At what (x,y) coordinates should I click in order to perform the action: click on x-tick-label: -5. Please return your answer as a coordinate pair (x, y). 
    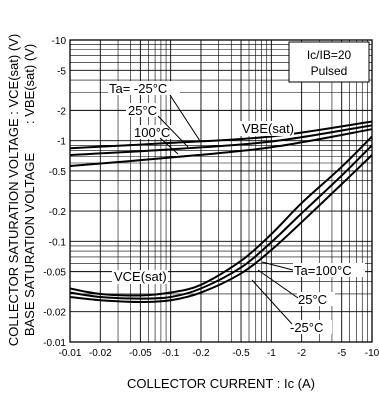
    Looking at the image, I should click on (341, 353).